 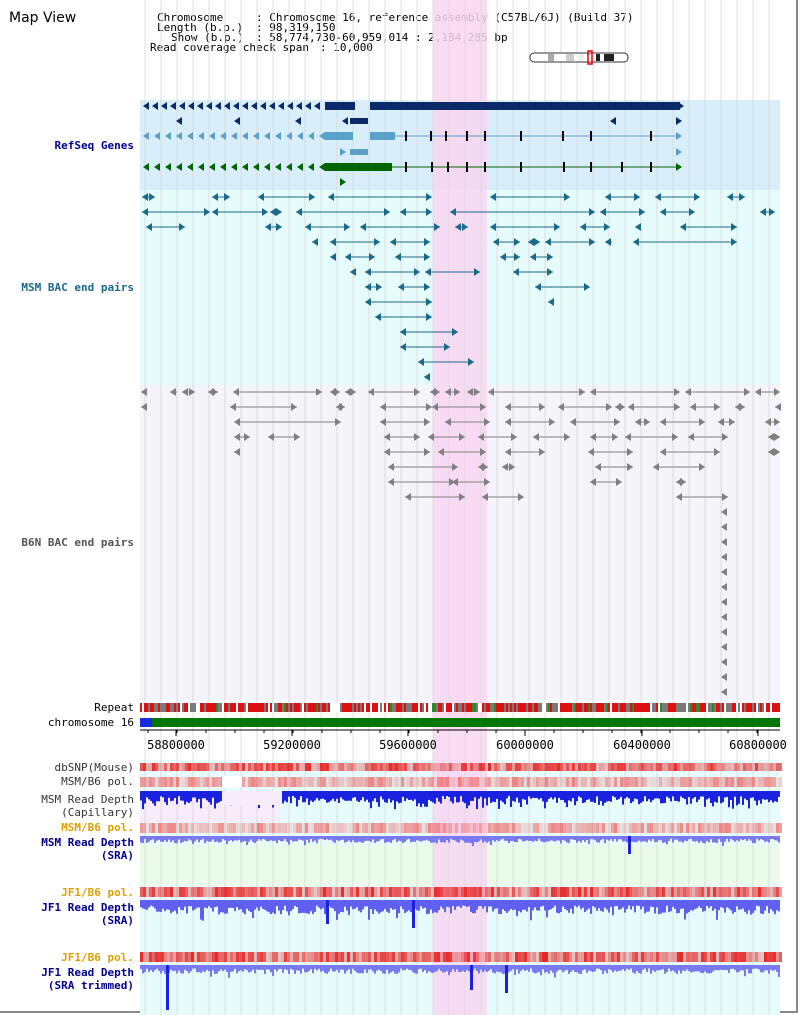 What do you see at coordinates (77, 287) in the screenshot?
I see `track-label-msm-bac: MSM BAC end pairs` at bounding box center [77, 287].